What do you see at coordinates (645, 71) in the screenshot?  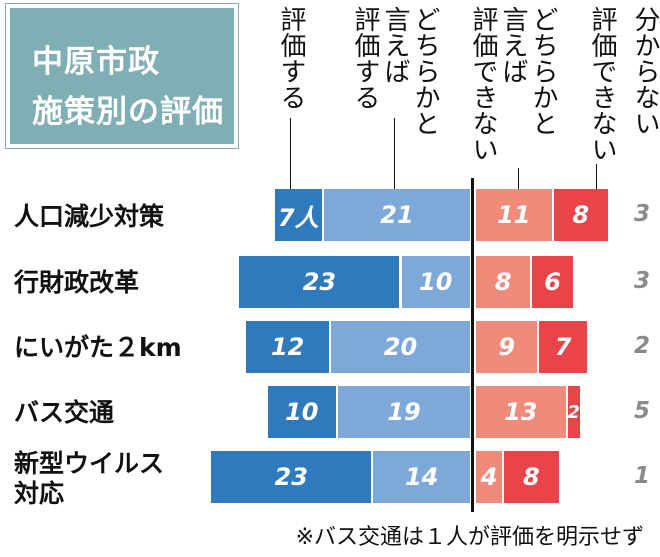 I see `column-header-5-line-1: 分からない` at bounding box center [645, 71].